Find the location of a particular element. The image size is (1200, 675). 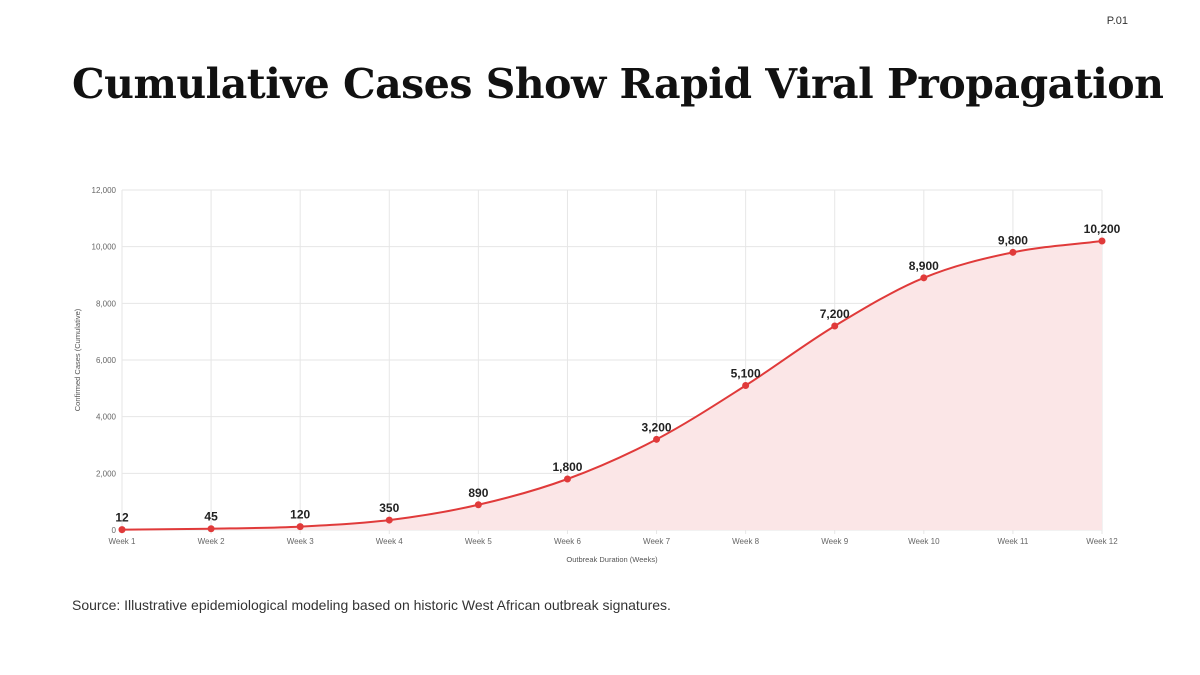

y-tick-label: 12,000 is located at coordinates (104, 190).